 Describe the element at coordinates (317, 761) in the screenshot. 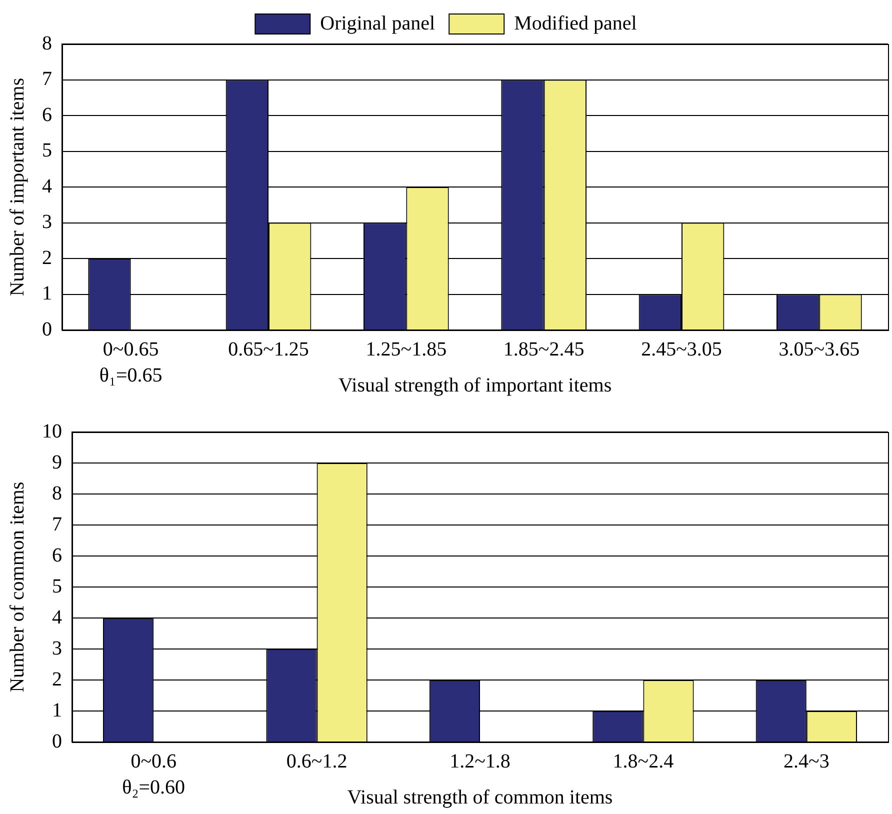

I see `x-tick-label: 0.6~1.2` at that location.